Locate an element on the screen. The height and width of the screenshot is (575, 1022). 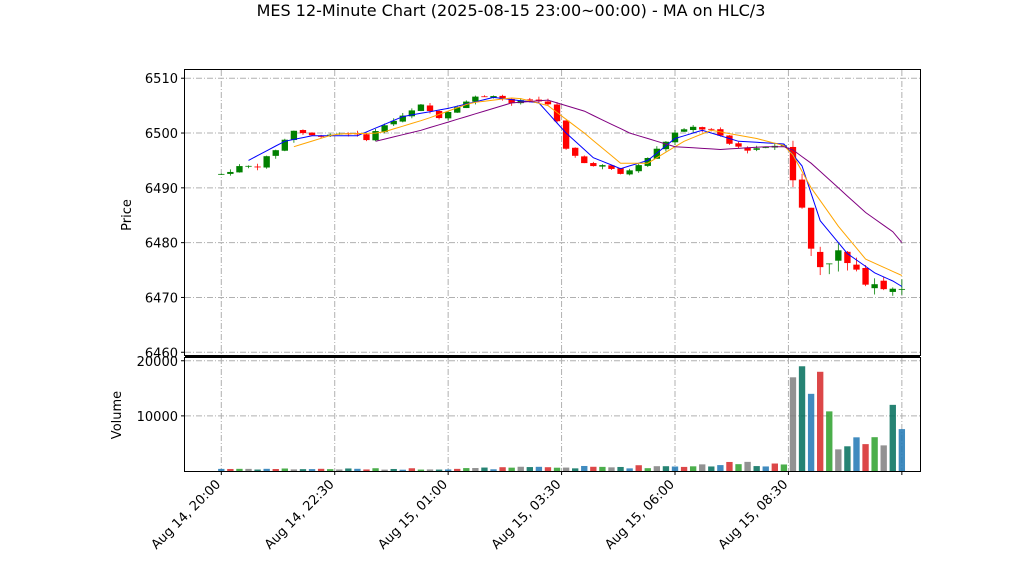
volume-plot-frame is located at coordinates (552, 414).